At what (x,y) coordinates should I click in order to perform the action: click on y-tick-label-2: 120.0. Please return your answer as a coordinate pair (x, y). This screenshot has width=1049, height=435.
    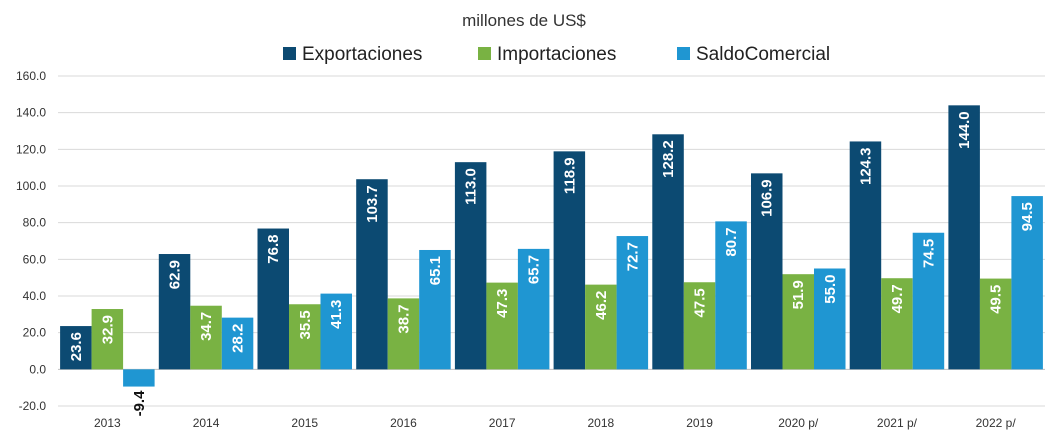
    Looking at the image, I should click on (31, 149).